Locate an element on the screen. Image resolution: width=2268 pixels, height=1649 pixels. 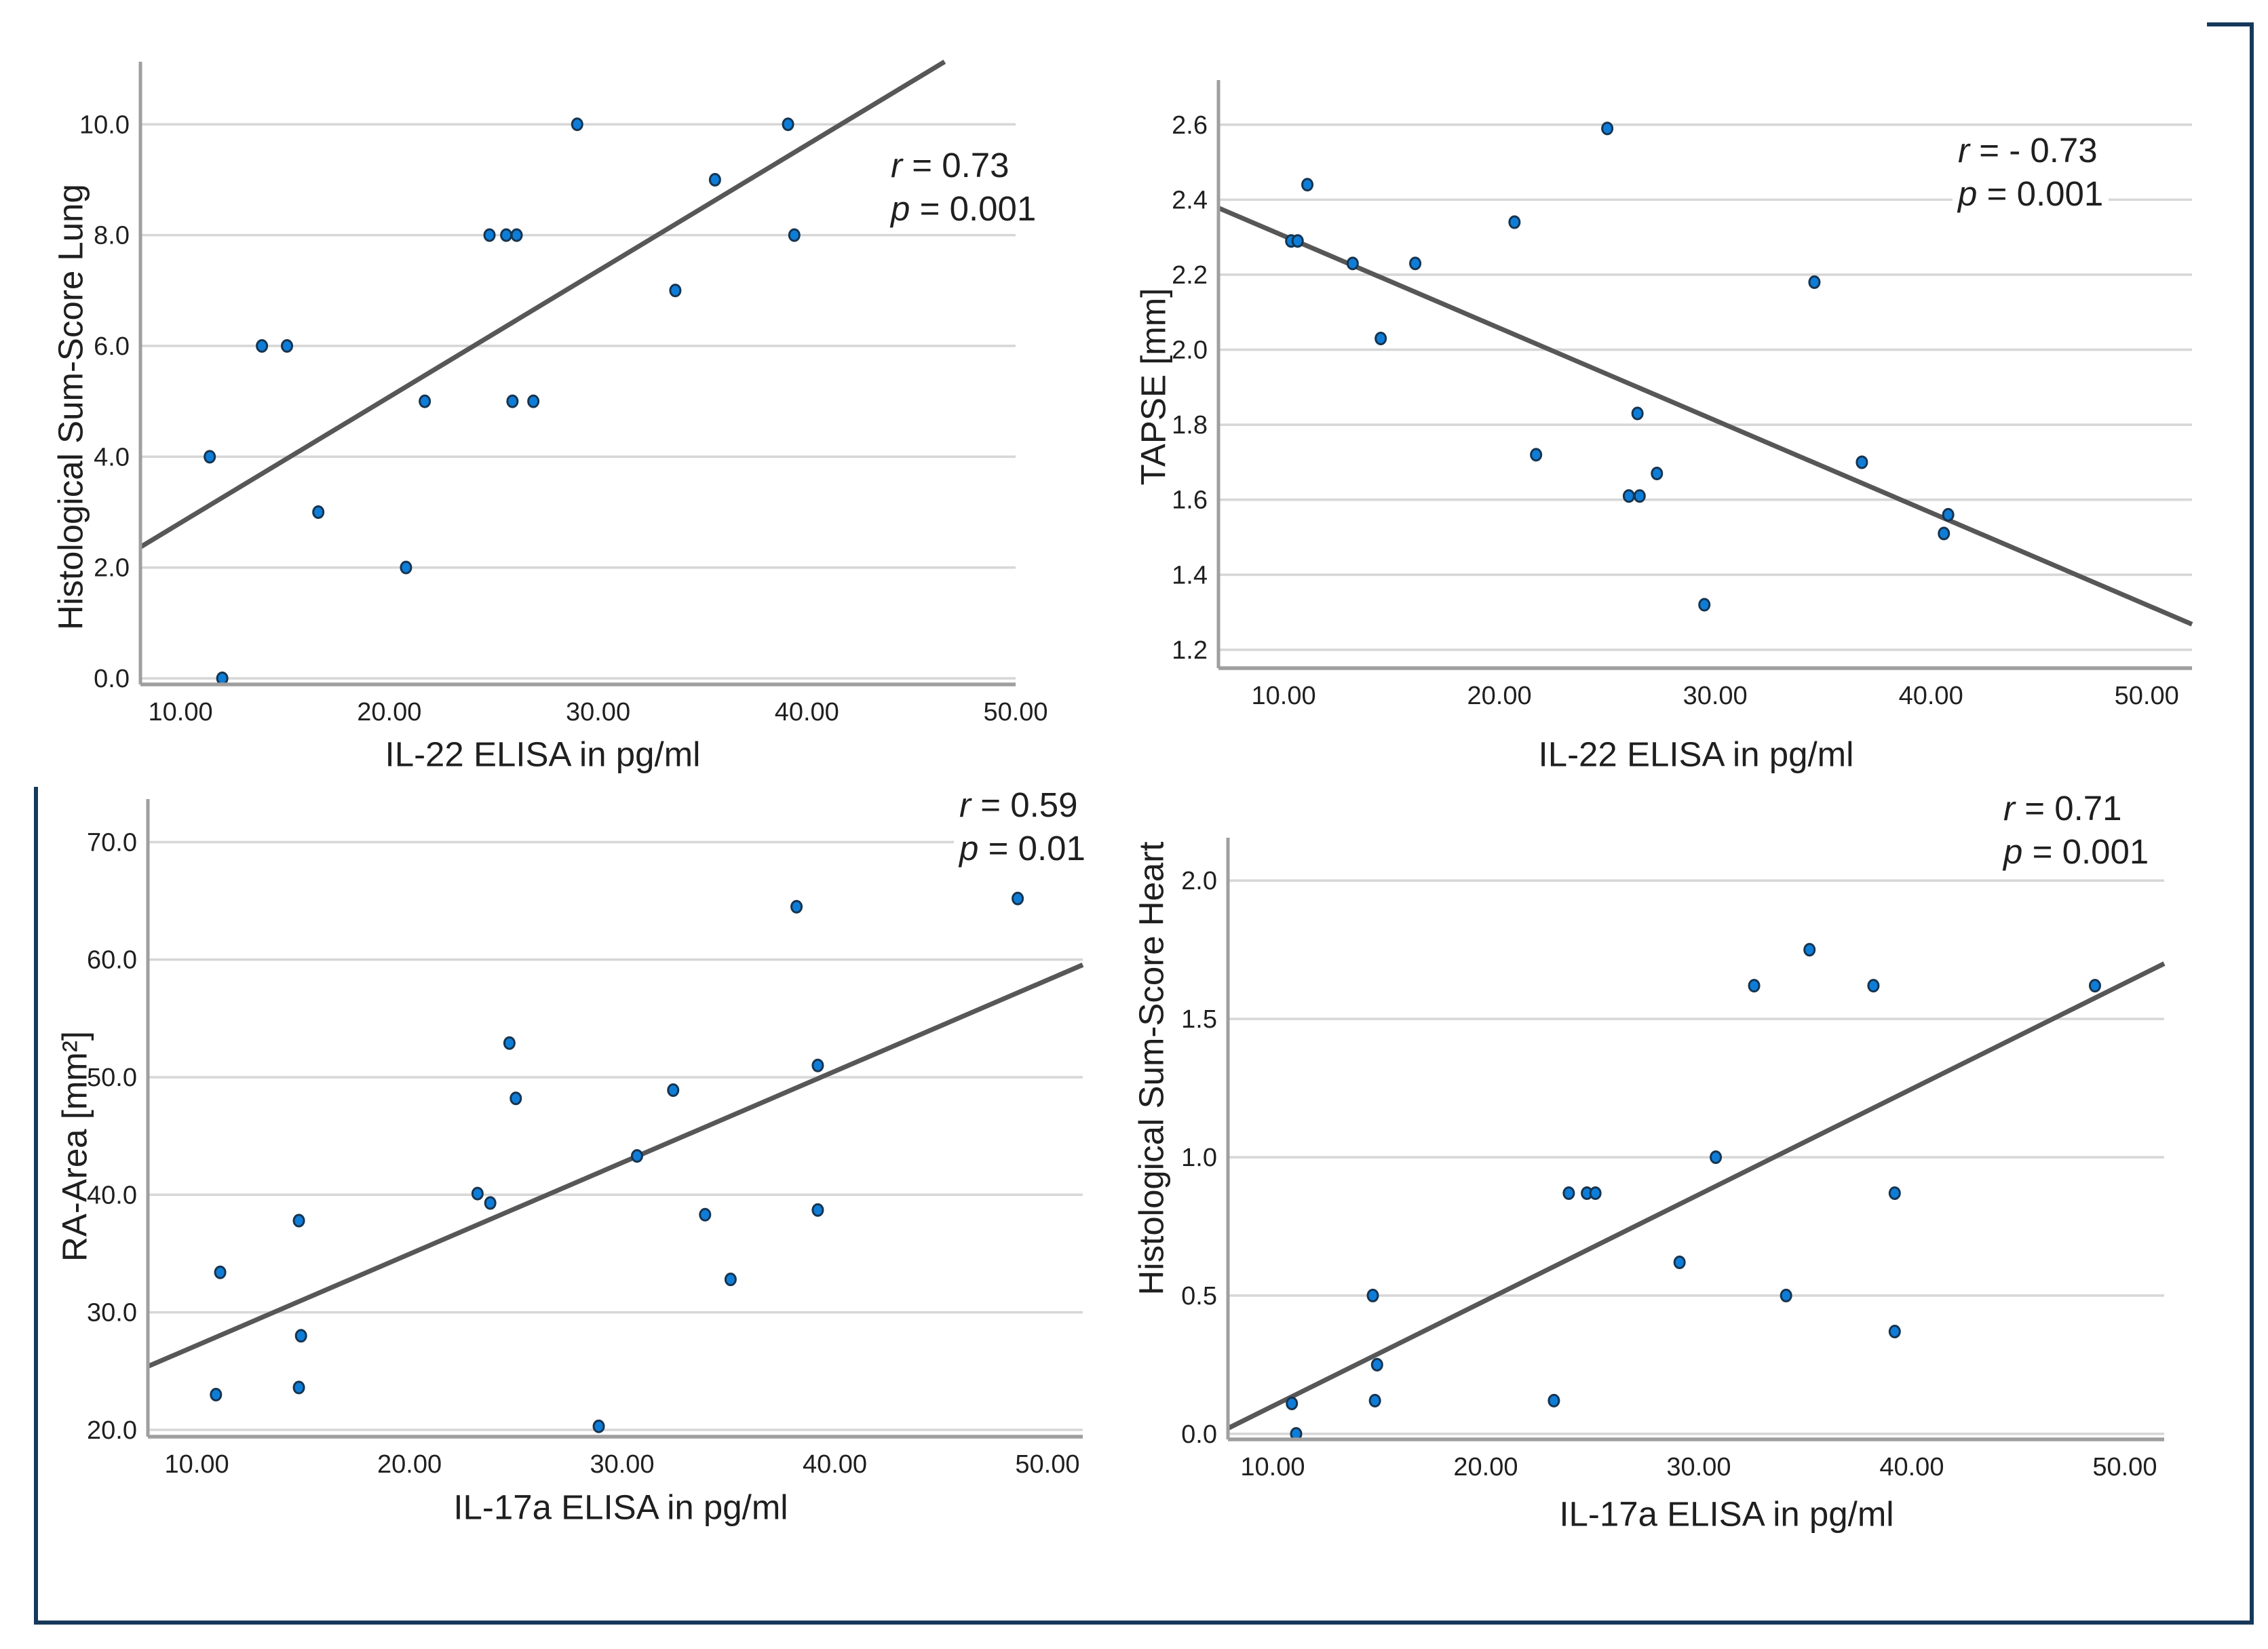
heart-r-value: r = 0.71 is located at coordinates (2062, 809).